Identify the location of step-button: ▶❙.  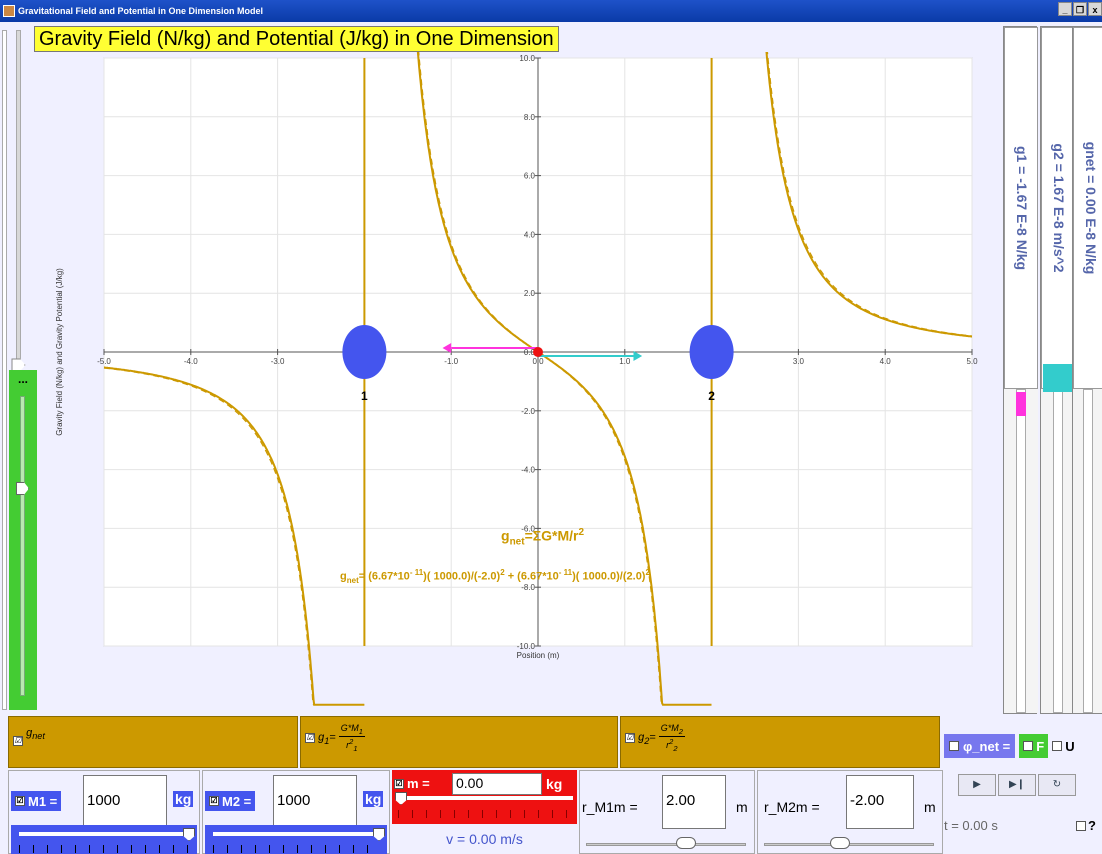
(1017, 785).